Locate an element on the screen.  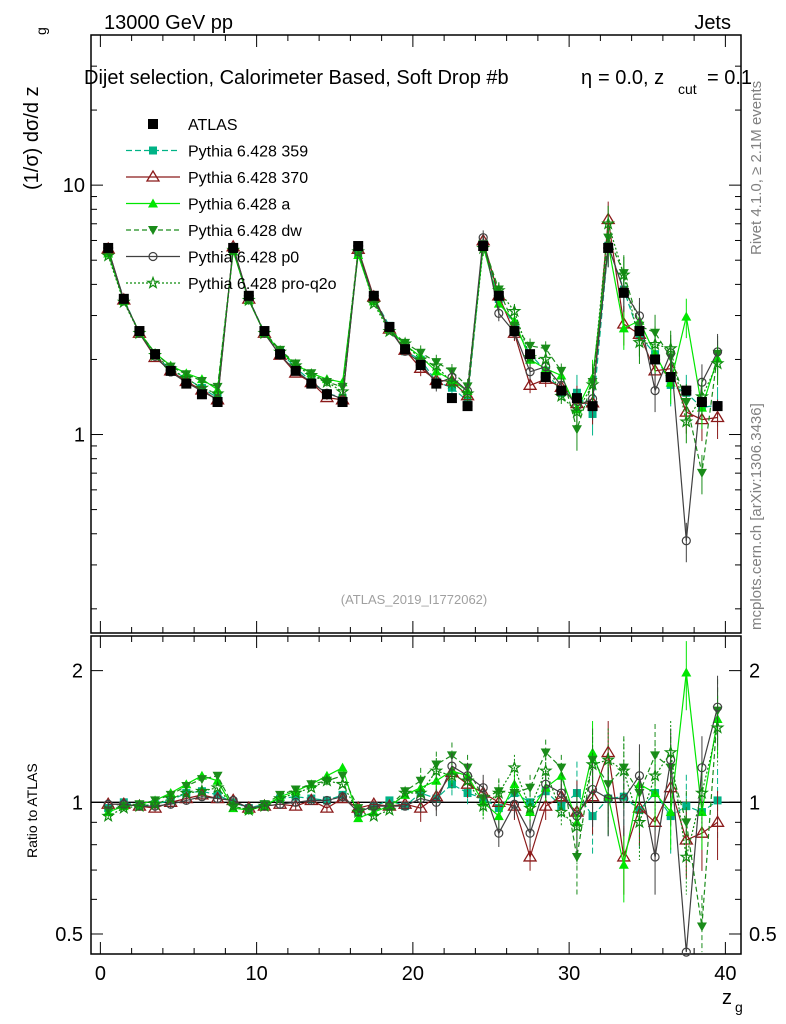
ratio-series-line is located at coordinates (413, 792).